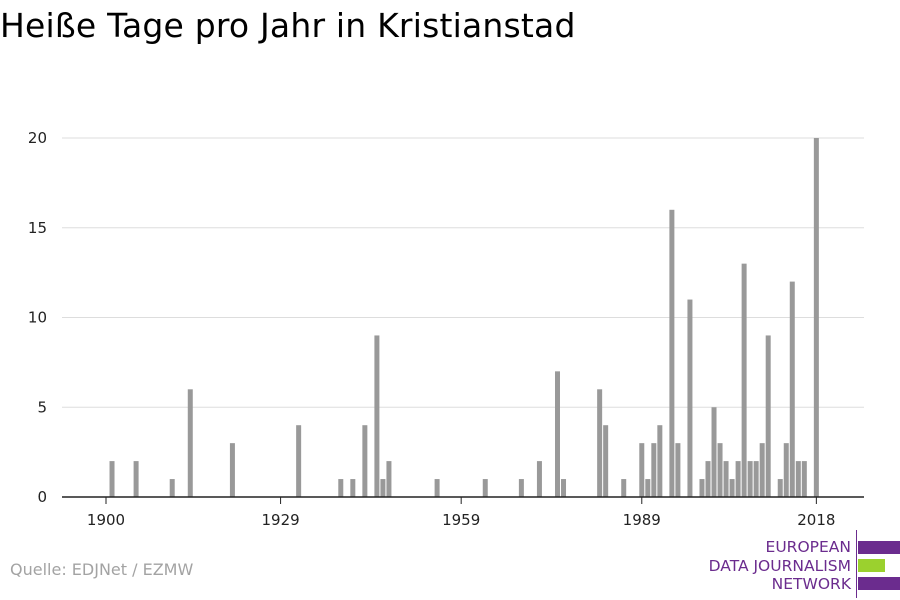 Image resolution: width=900 pixels, height=600 pixels. I want to click on y-tick-label: 15, so click(37, 228).